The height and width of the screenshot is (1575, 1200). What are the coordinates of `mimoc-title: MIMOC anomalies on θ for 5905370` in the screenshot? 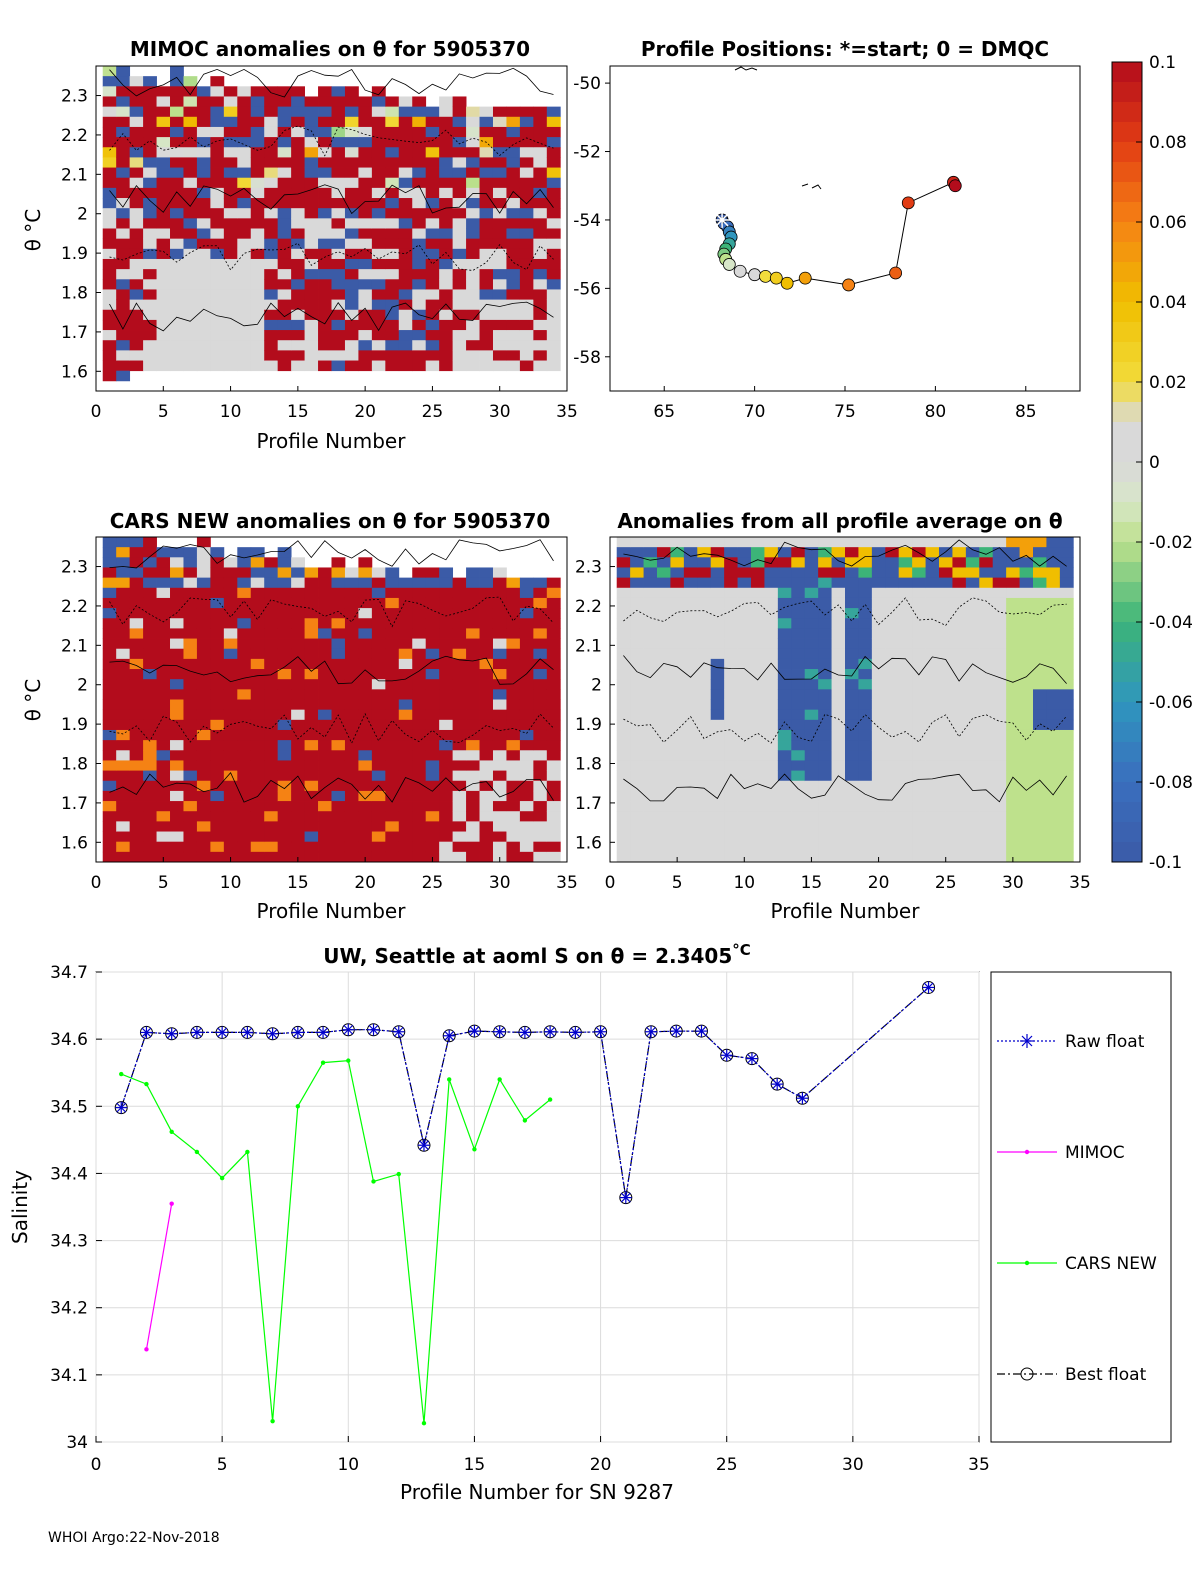 It's located at (330, 49).